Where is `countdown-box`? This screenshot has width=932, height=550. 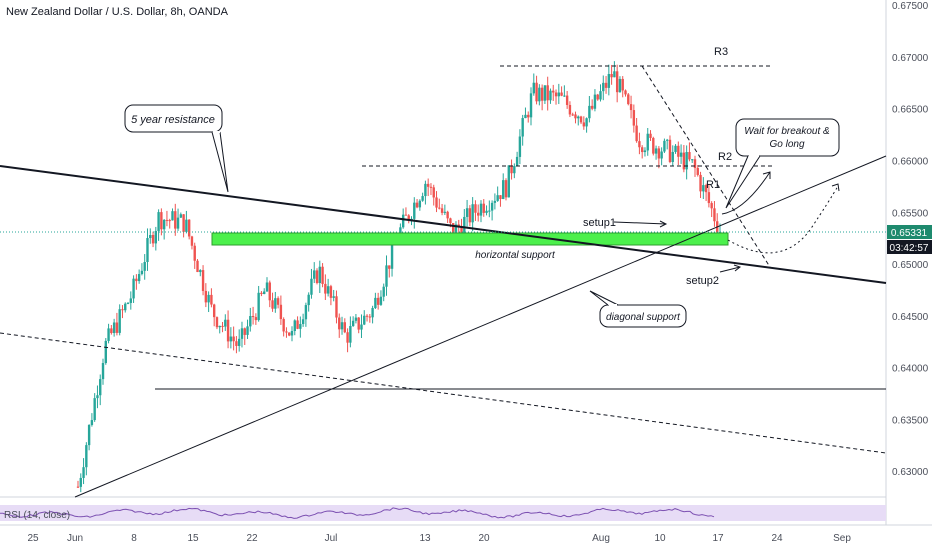 countdown-box is located at coordinates (909, 247).